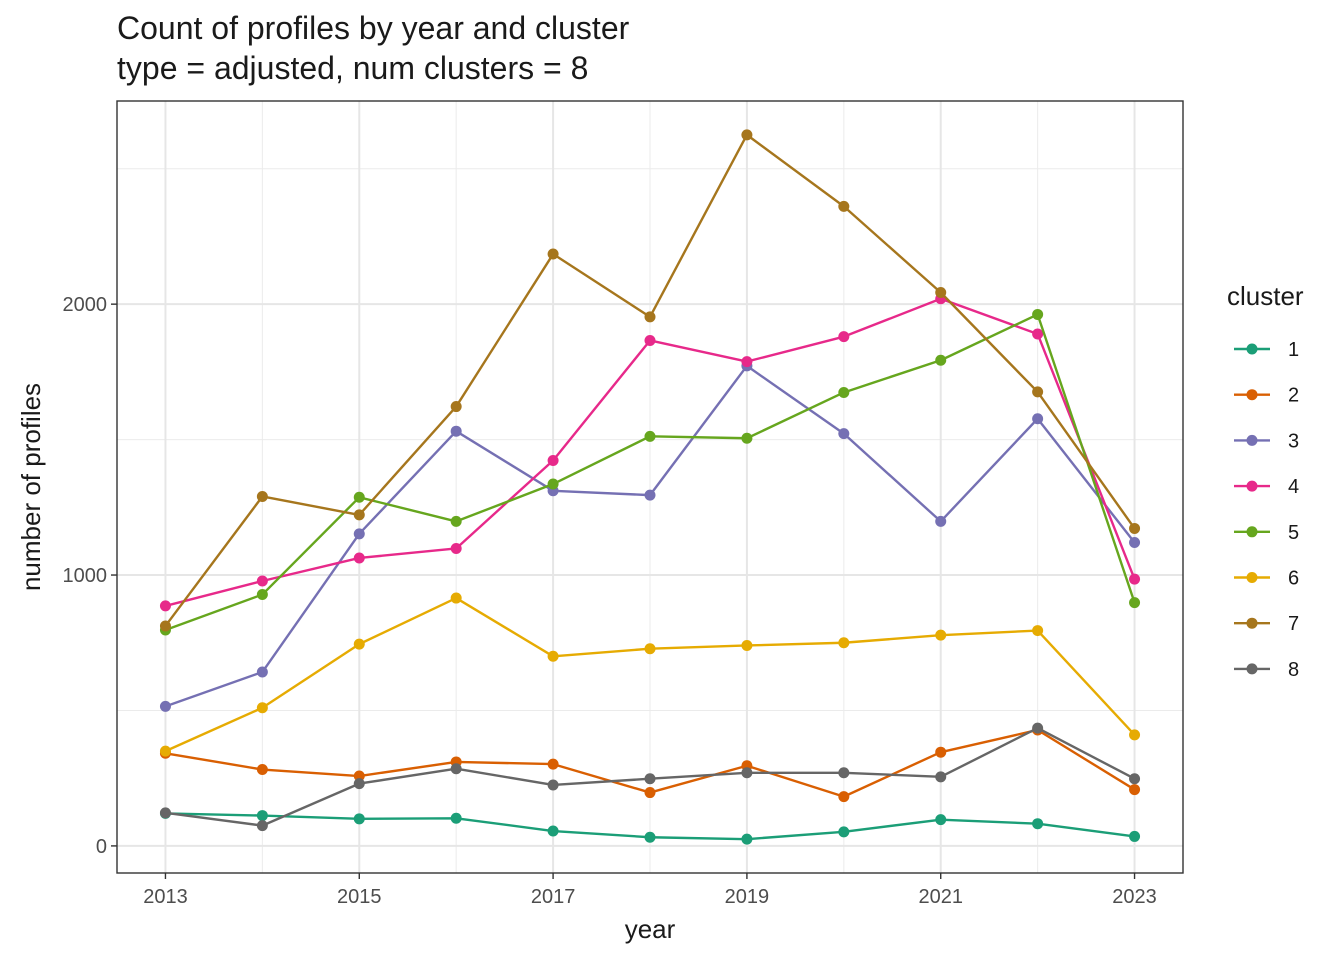  What do you see at coordinates (1266, 441) in the screenshot?
I see `legend-item-3: 3` at bounding box center [1266, 441].